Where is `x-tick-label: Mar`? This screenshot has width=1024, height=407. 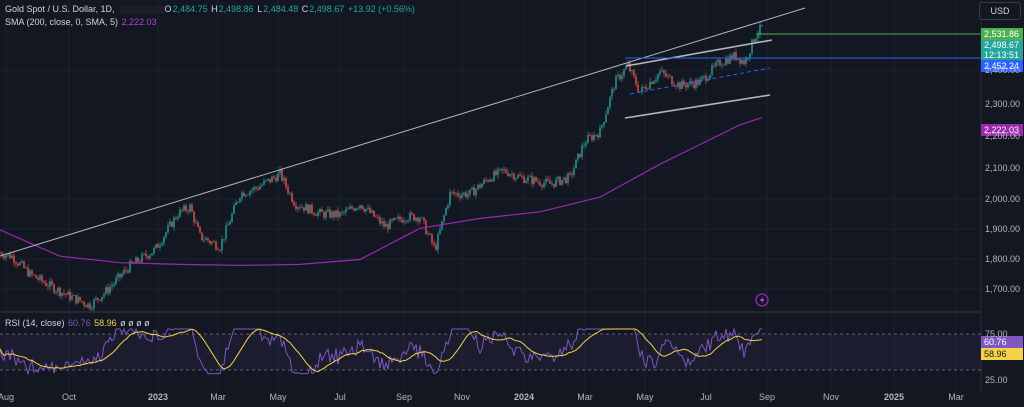 x-tick-label: Mar is located at coordinates (956, 397).